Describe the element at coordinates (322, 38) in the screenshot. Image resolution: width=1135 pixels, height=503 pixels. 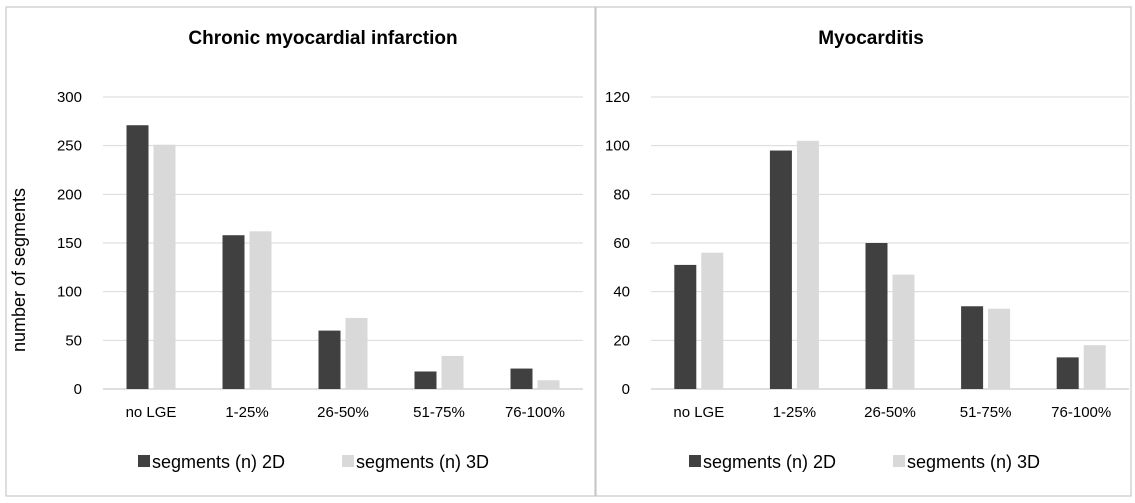
I see `chart-title: Chronic myocardial infarction` at that location.